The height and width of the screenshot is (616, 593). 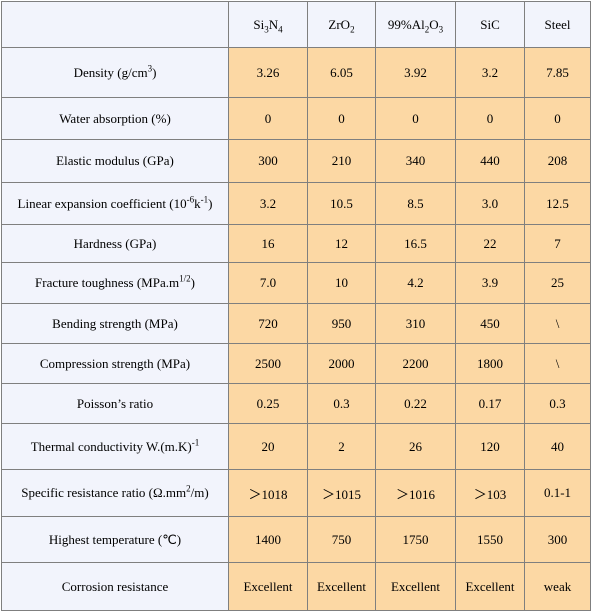 What do you see at coordinates (197, 203) in the screenshot?
I see `text-part: k` at bounding box center [197, 203].